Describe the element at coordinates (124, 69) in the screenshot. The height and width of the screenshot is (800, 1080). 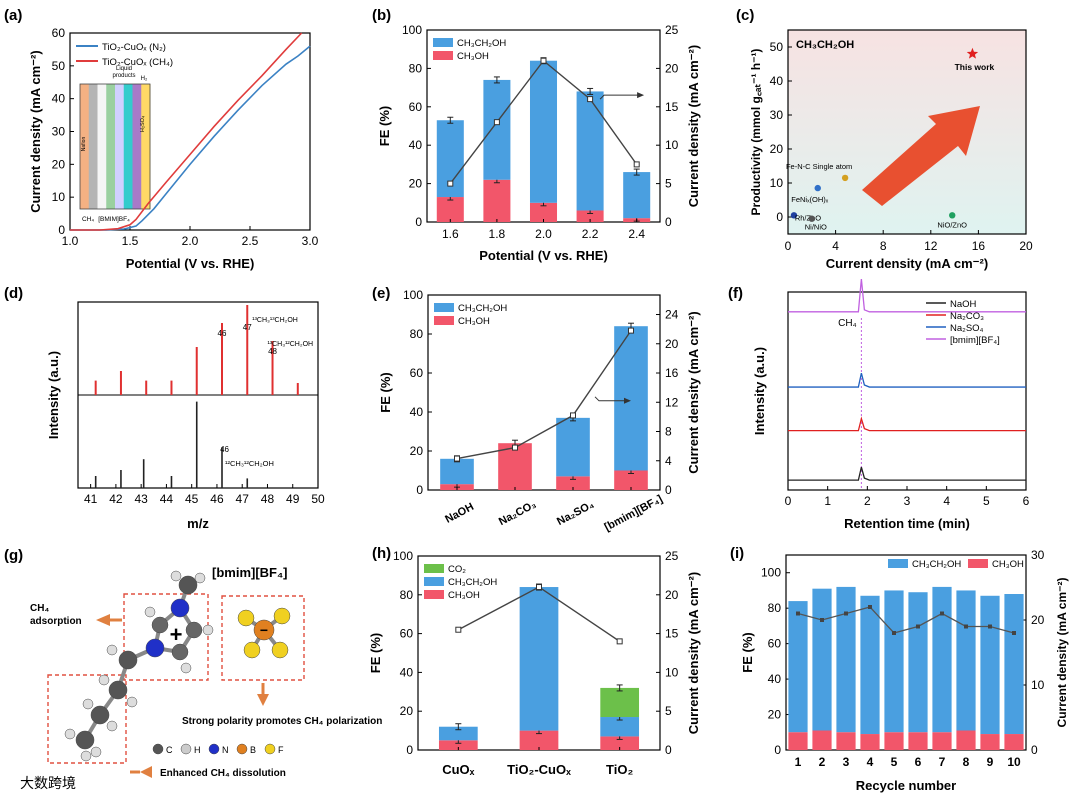
I see `inset-label-liquid: Liquid` at that location.